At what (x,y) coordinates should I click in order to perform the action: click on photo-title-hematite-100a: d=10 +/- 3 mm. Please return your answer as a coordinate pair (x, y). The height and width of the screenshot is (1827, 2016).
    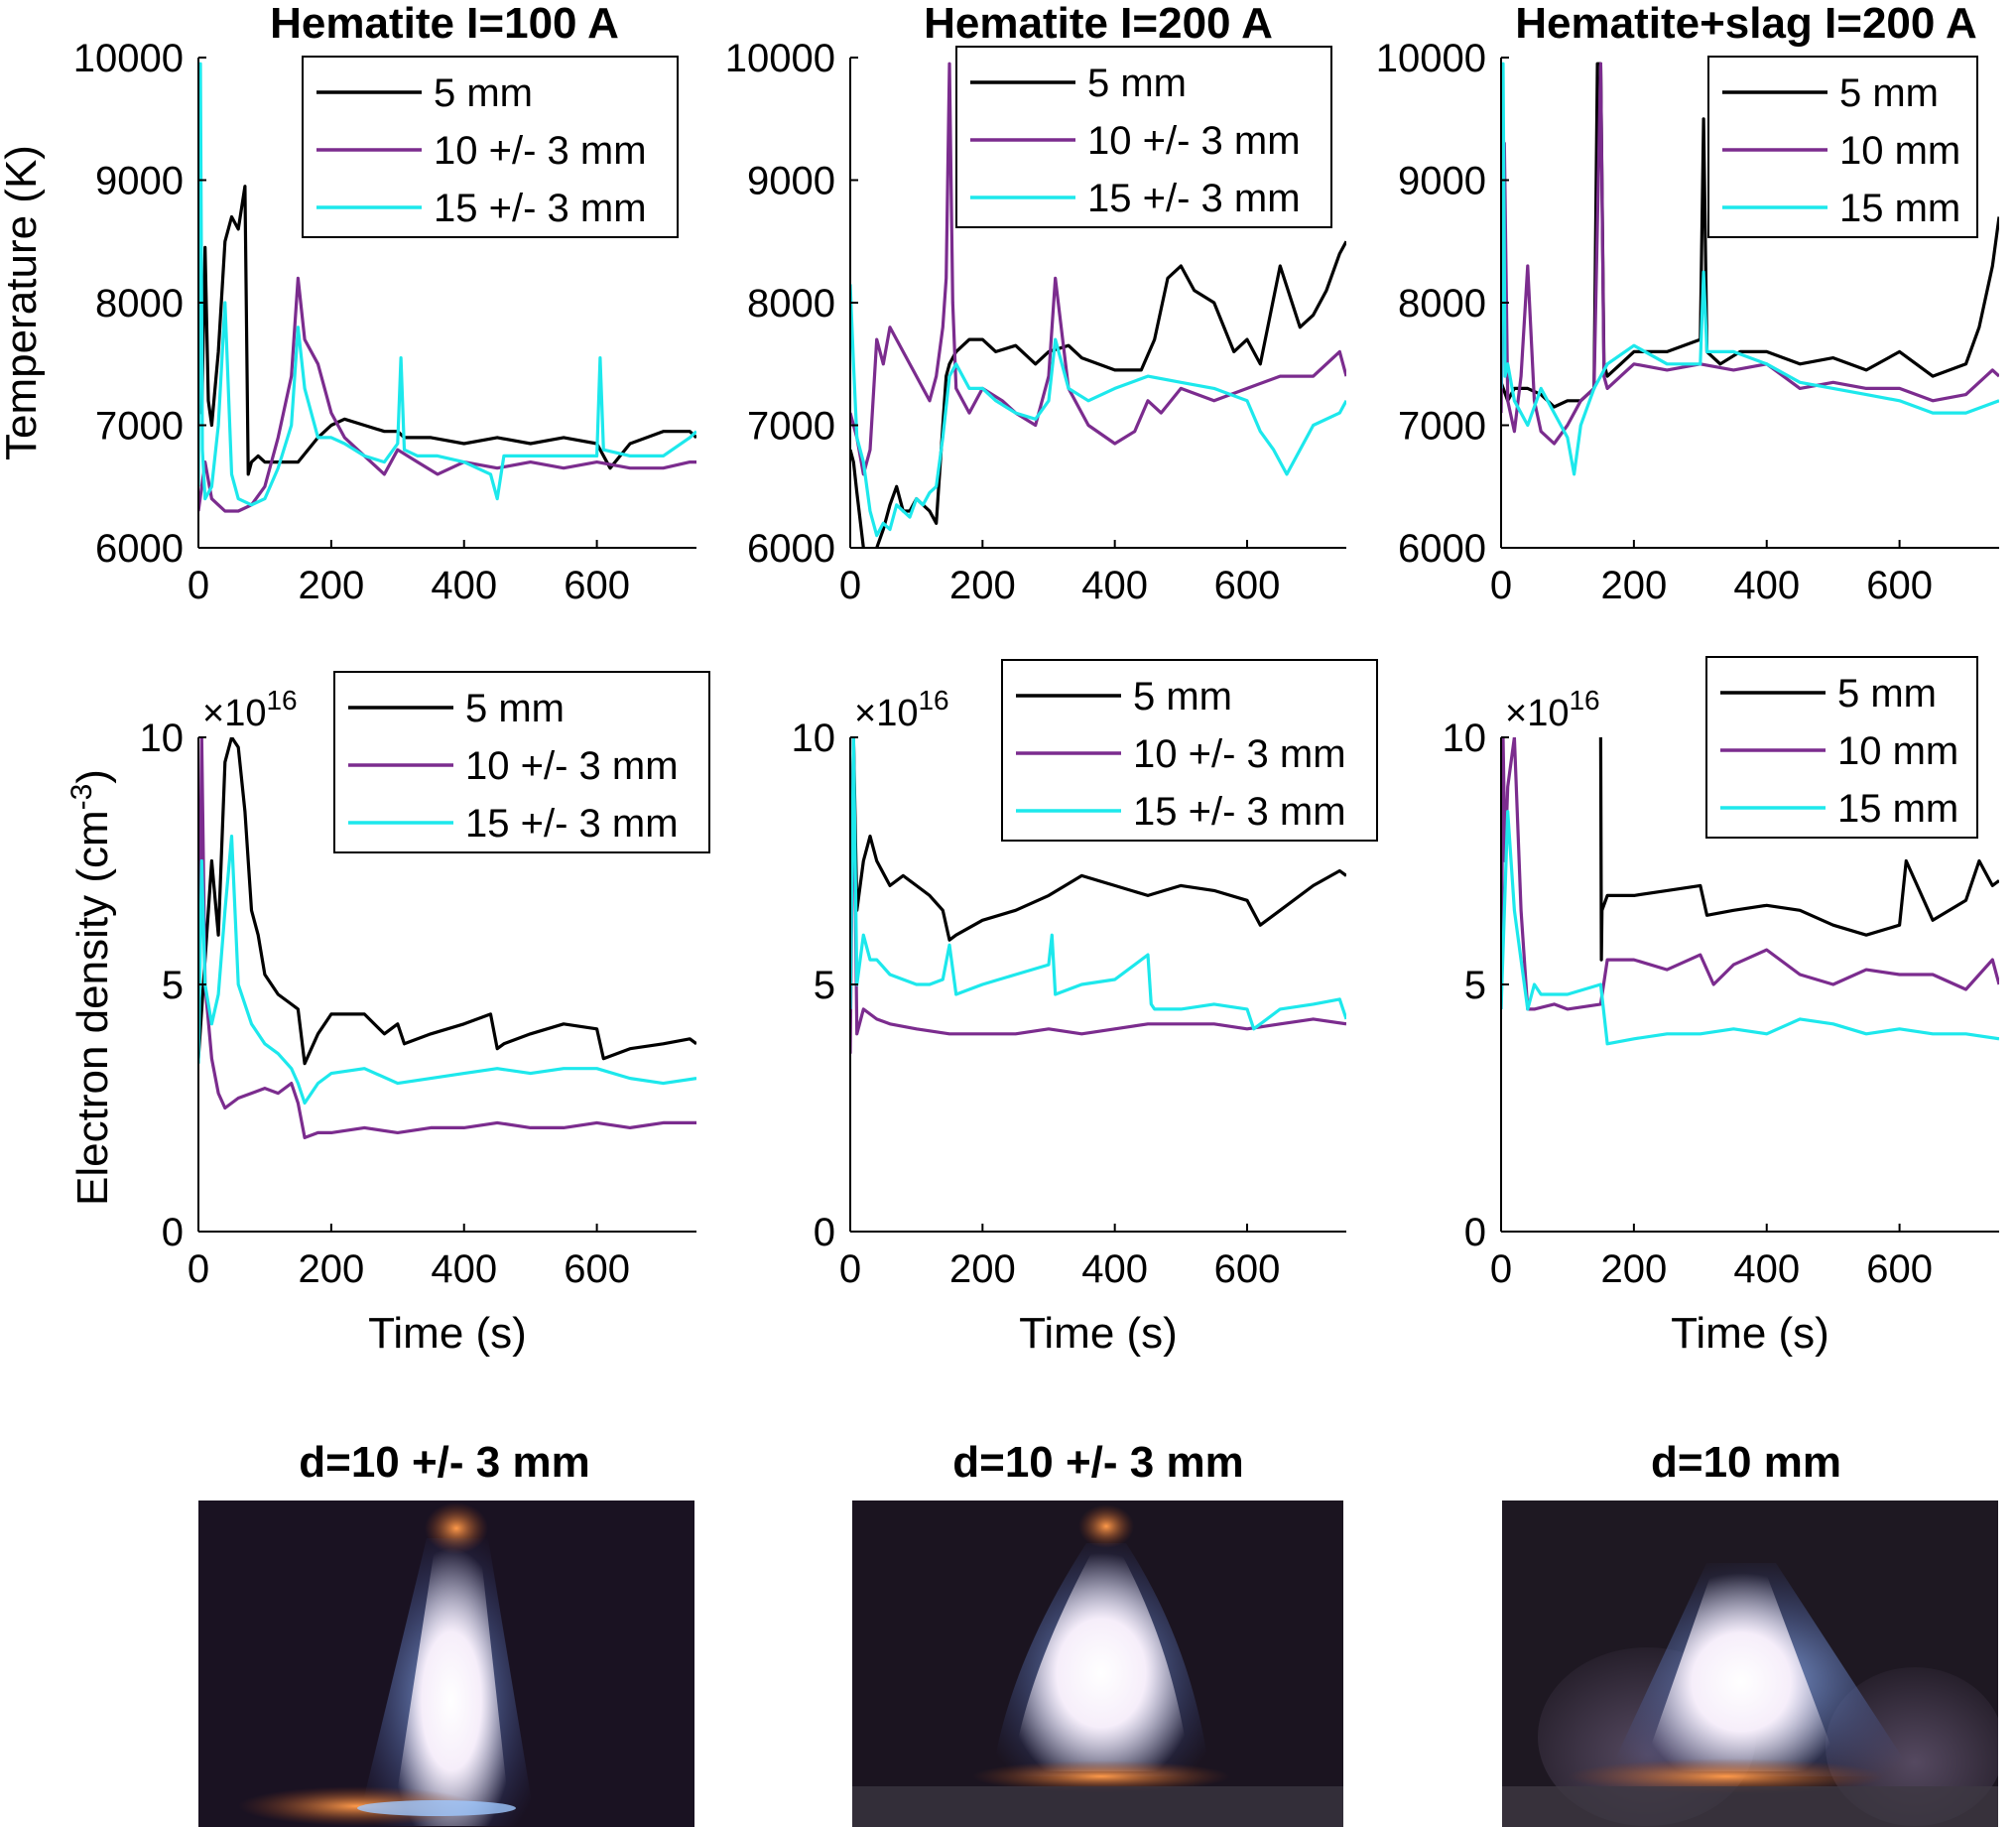
    Looking at the image, I should click on (444, 1463).